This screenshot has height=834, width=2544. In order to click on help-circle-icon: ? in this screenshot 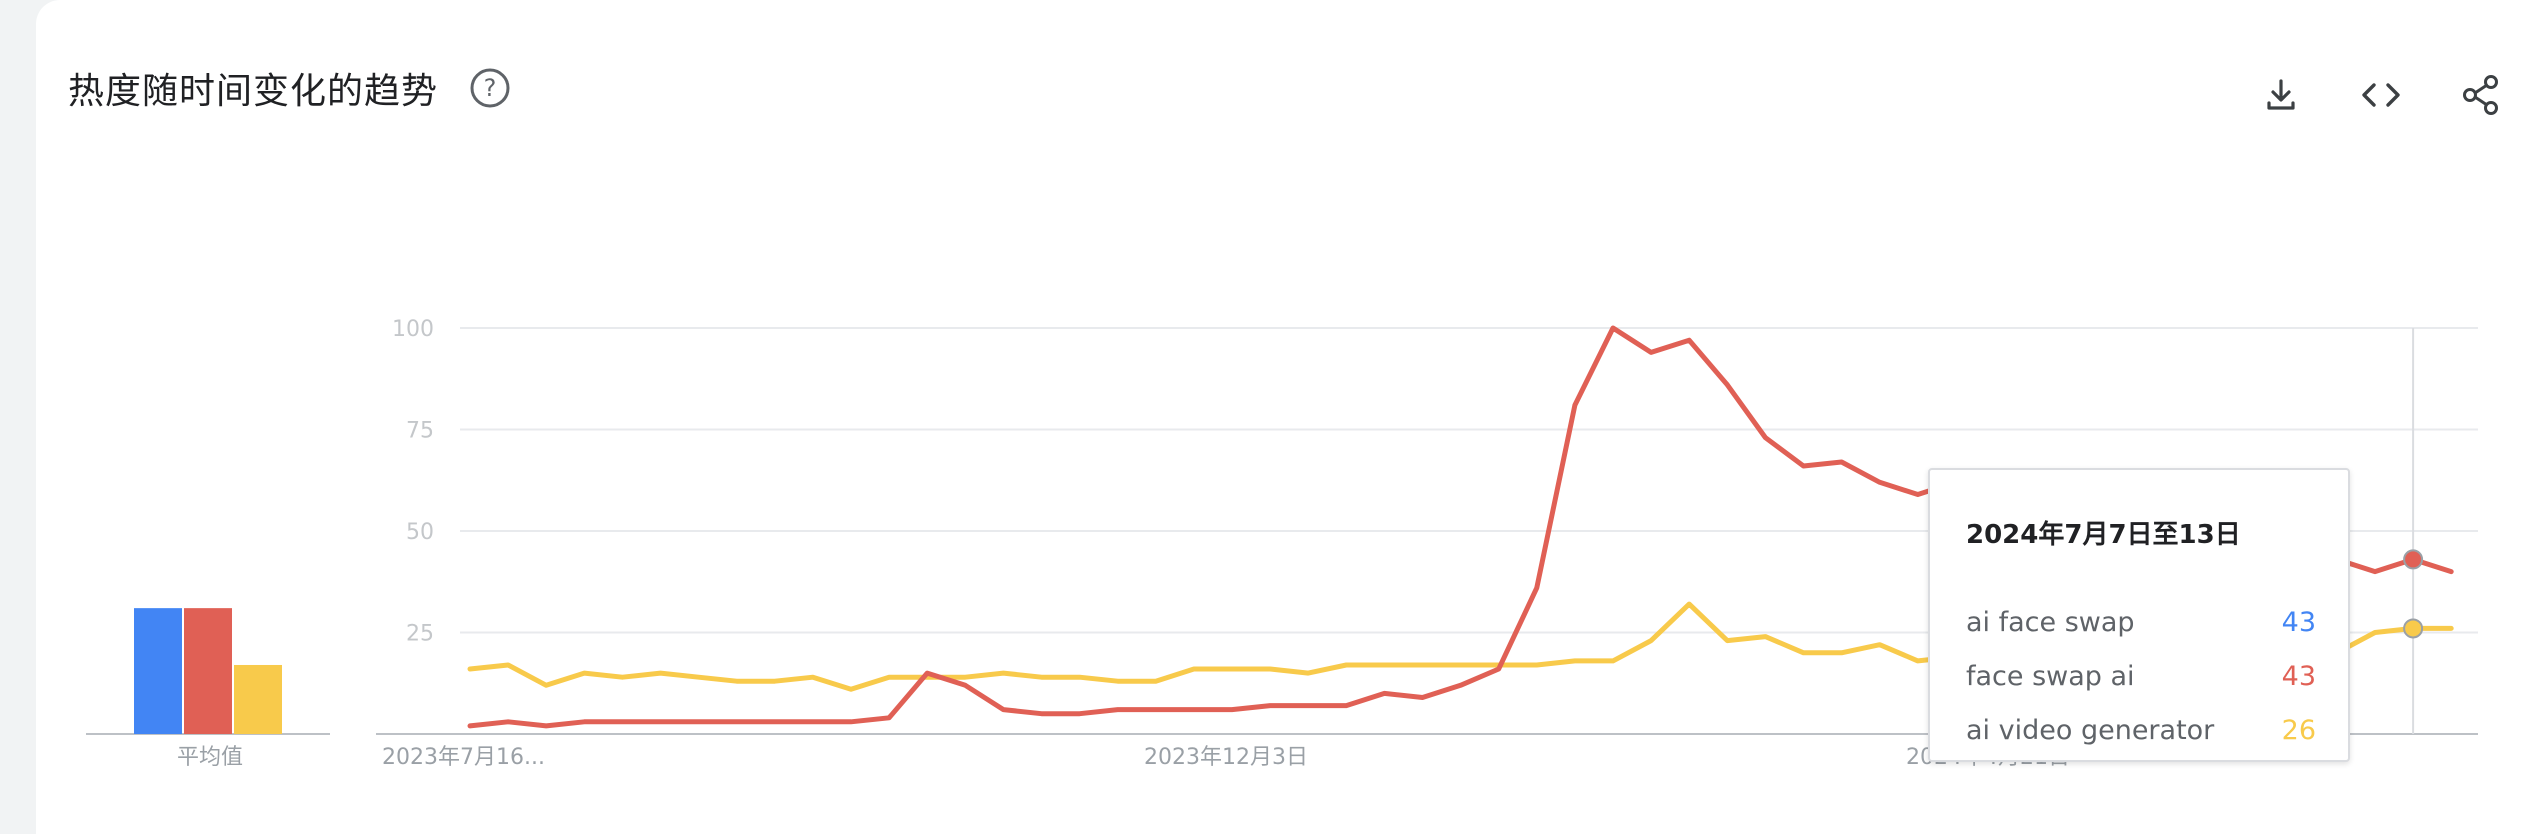, I will do `click(490, 88)`.